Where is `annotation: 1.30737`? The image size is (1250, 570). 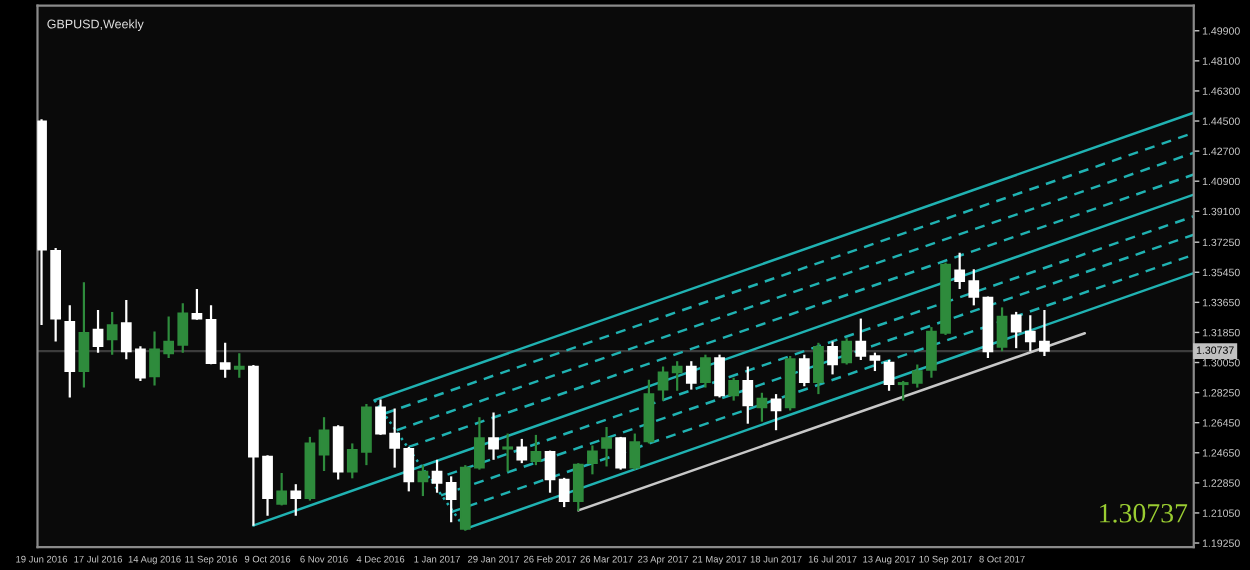
annotation: 1.30737 is located at coordinates (1144, 513).